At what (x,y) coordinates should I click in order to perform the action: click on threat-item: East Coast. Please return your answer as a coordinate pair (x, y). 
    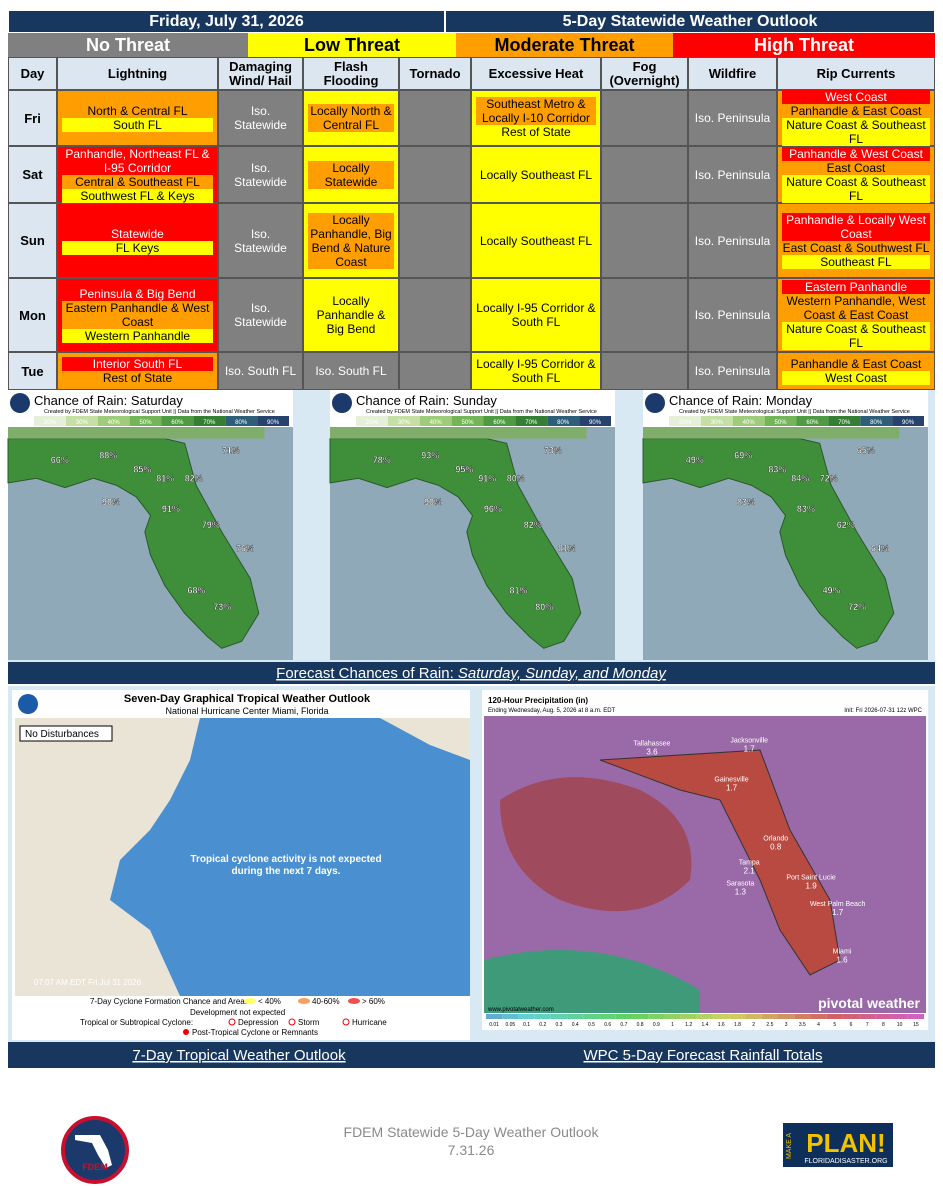
    Looking at the image, I should click on (856, 167).